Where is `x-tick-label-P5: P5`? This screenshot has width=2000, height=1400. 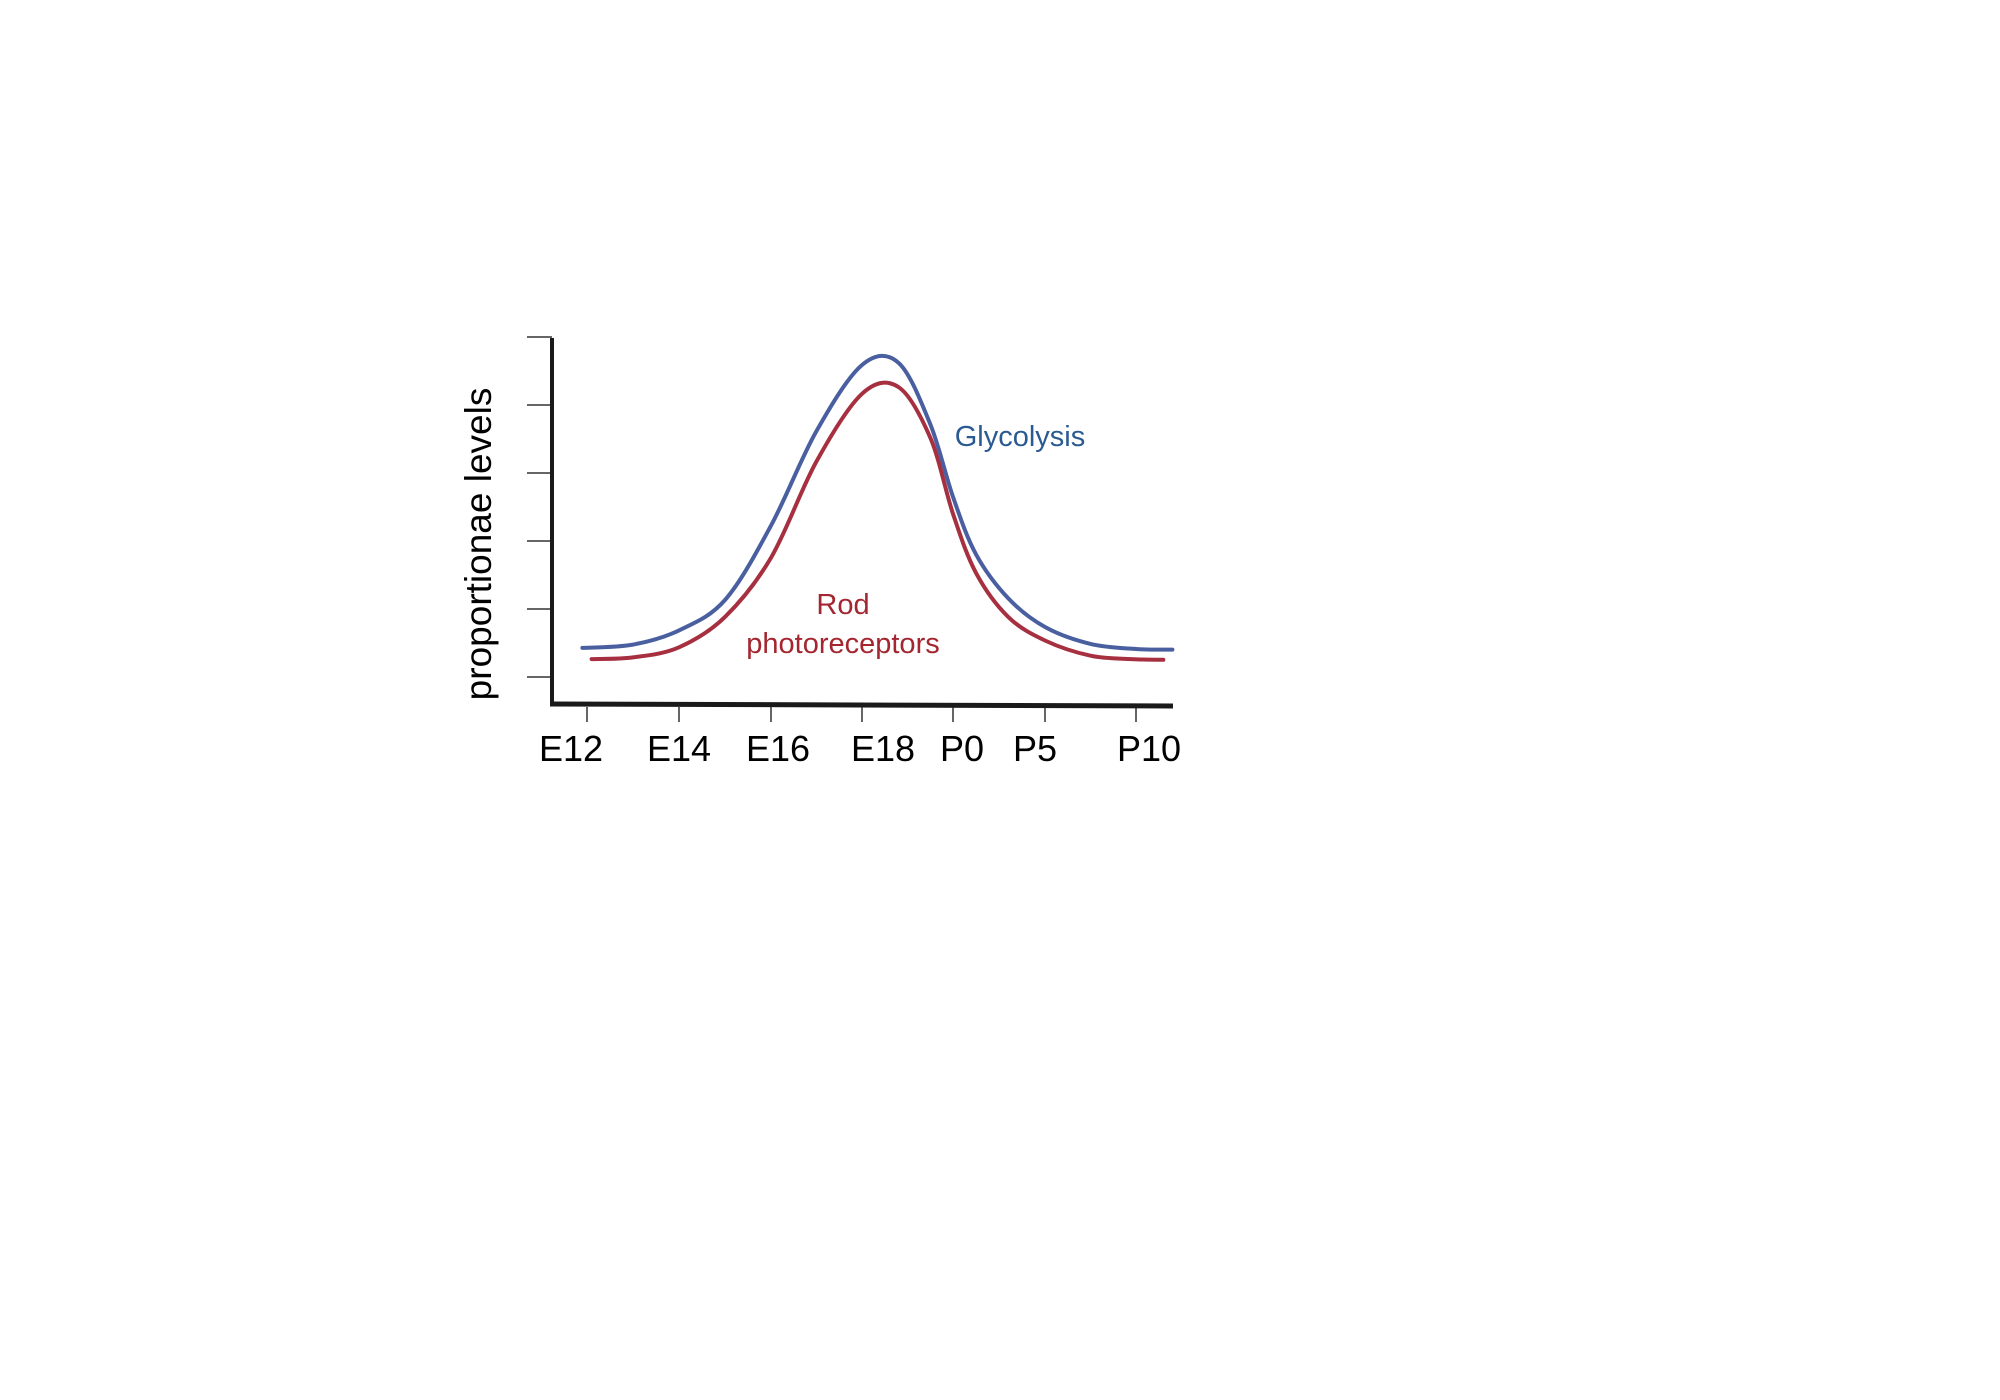
x-tick-label-P5: P5 is located at coordinates (1035, 748).